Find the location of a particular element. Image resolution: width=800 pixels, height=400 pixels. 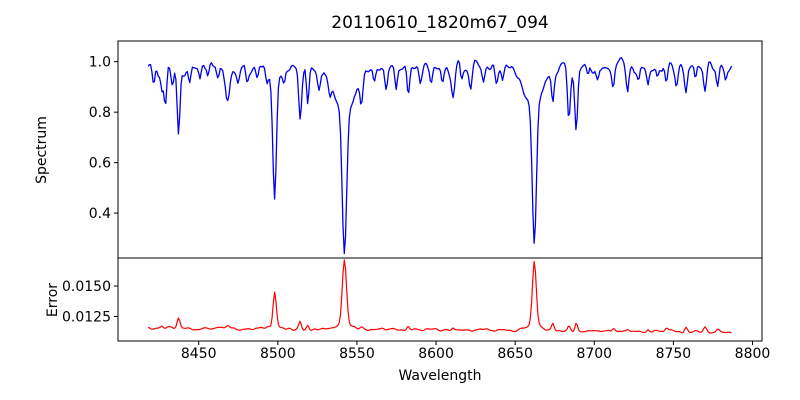

y-axis-label-error: Error is located at coordinates (53, 300).